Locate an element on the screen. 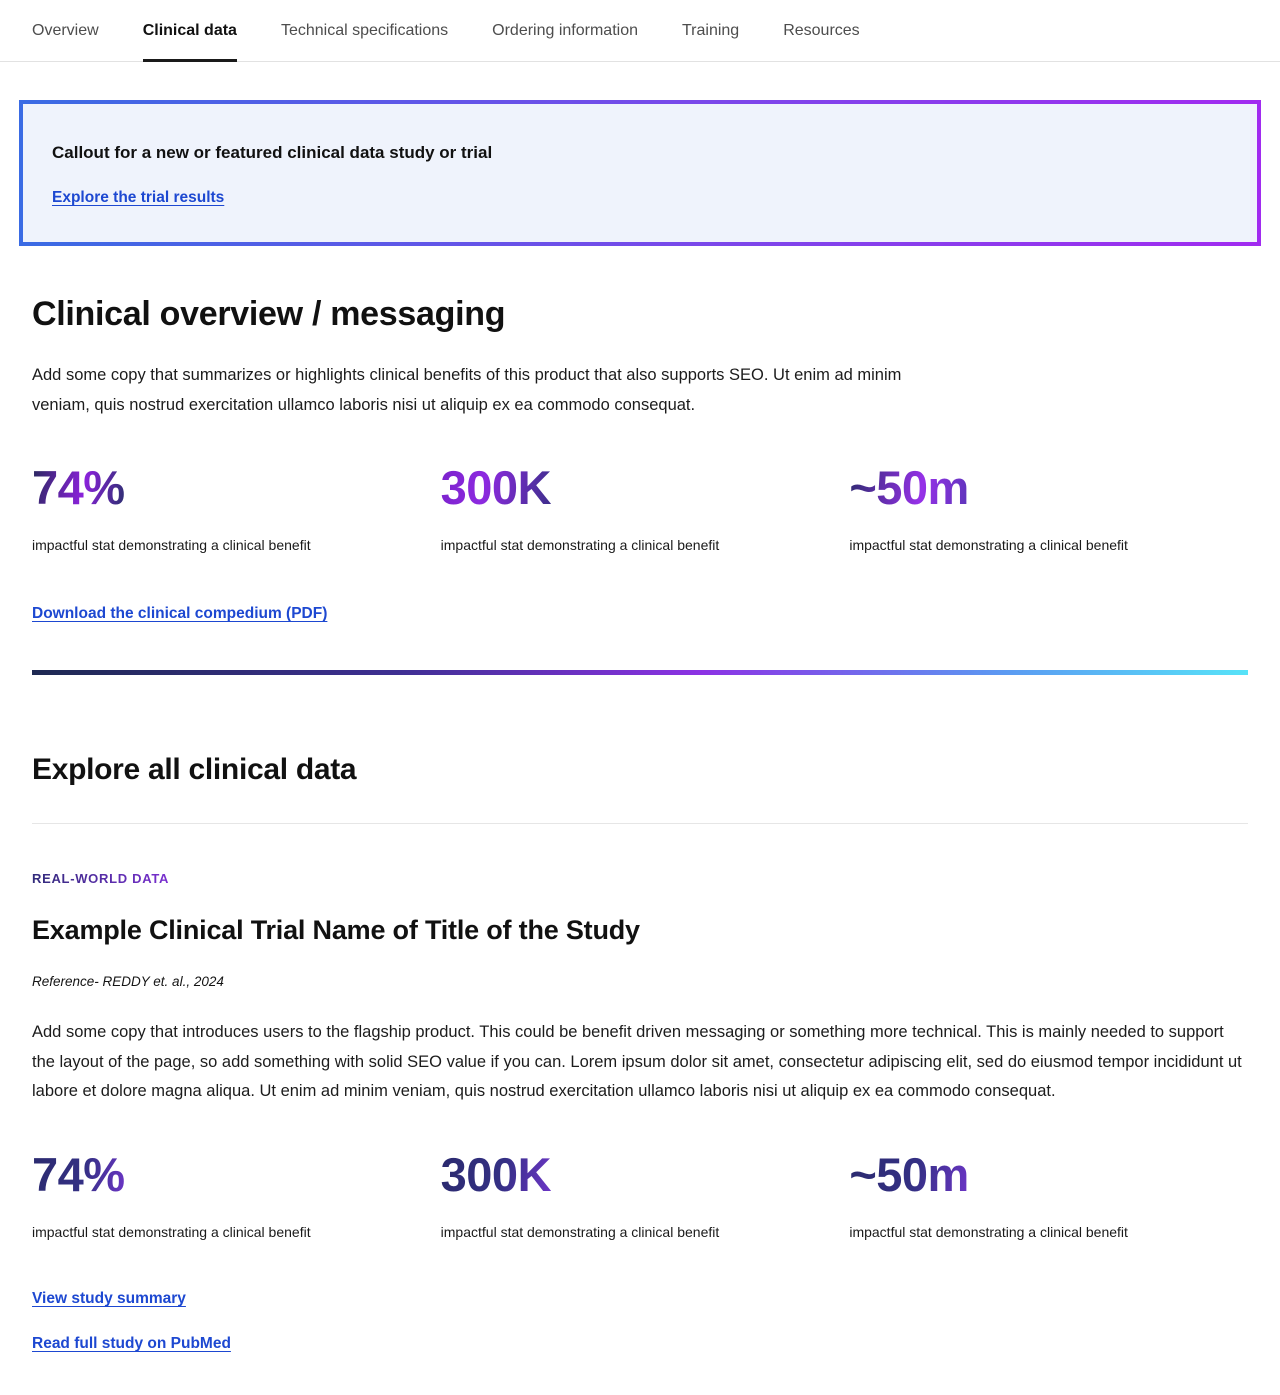 The width and height of the screenshot is (1280, 1395). bottom-padding is located at coordinates (640, 1374).